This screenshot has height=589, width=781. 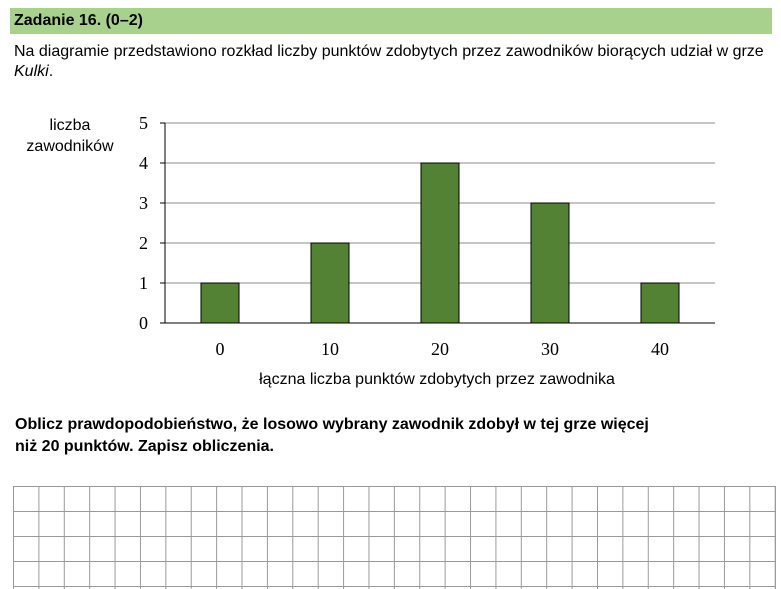 I want to click on task-title: Zadanie 16. (0–2), so click(x=78, y=20).